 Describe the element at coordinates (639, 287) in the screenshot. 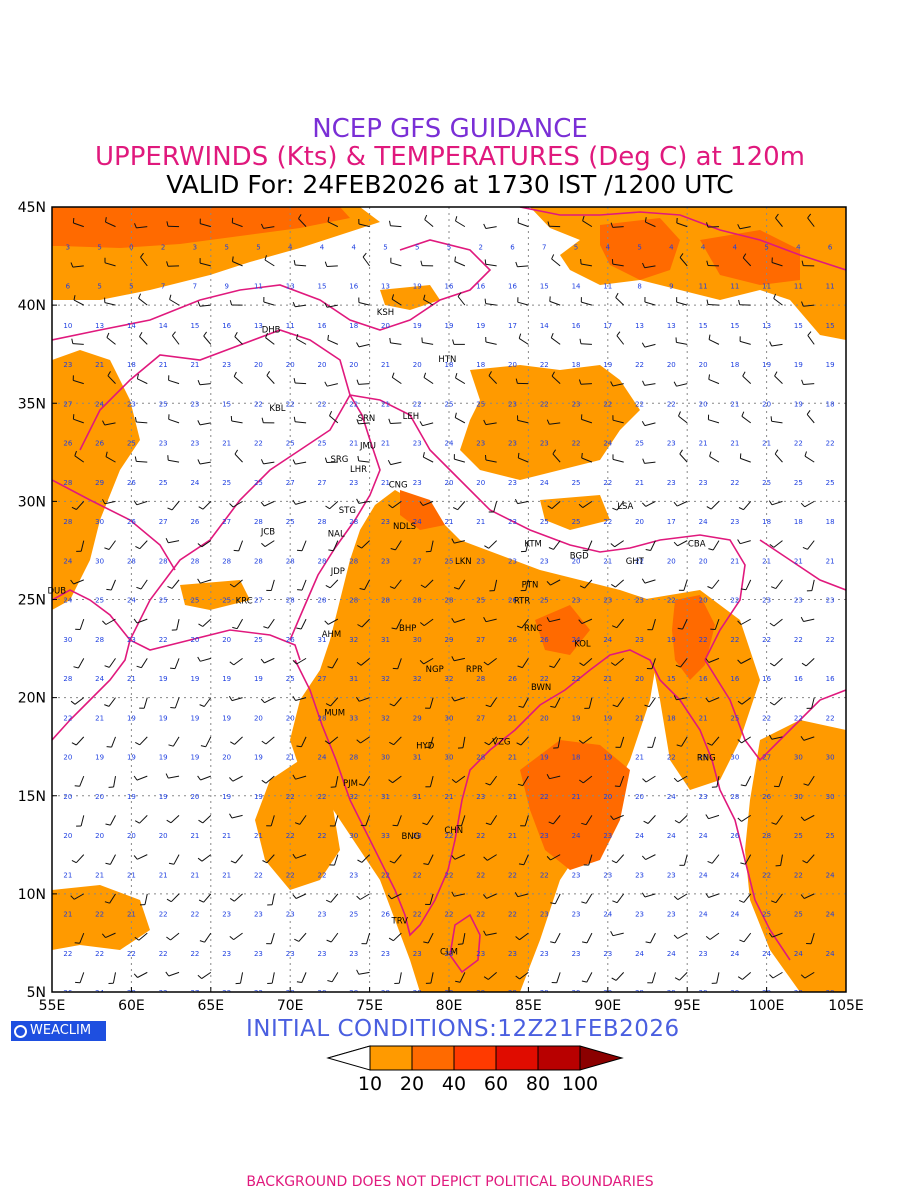

I see `temperature-value: 8` at that location.